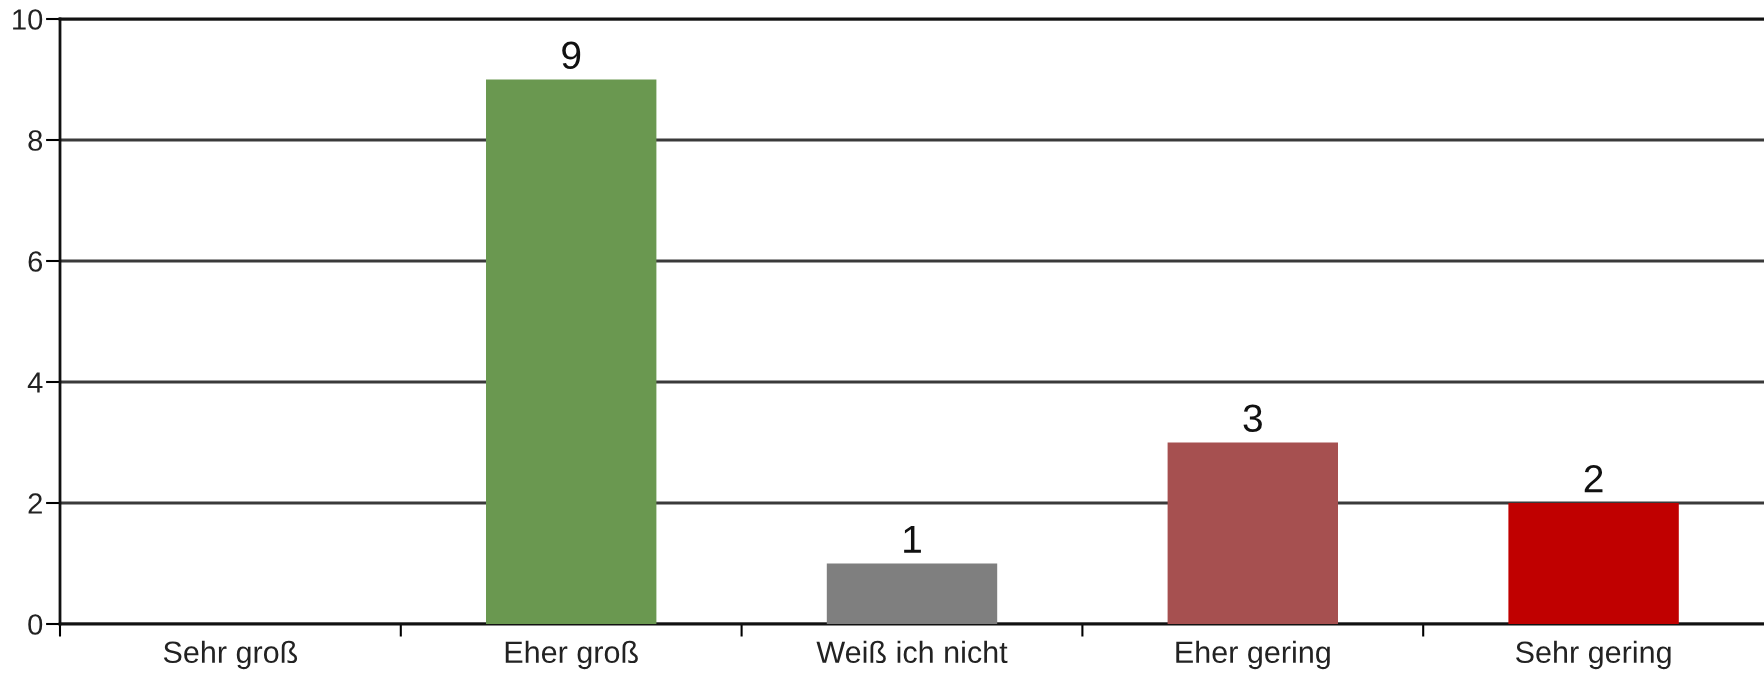  I want to click on x-tick-label: Sehr groß, so click(230, 655).